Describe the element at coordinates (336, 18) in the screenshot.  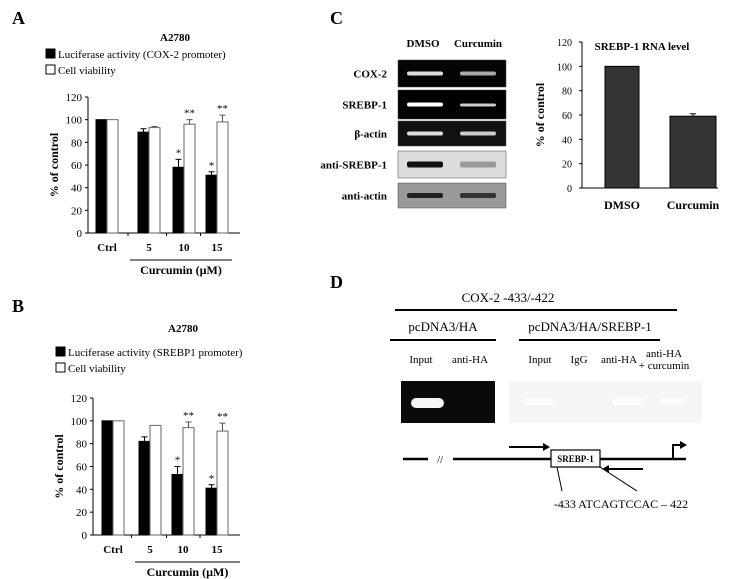
I see `panel-label-c: C` at that location.